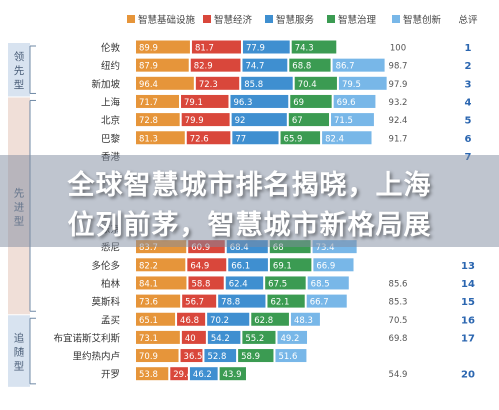 The width and height of the screenshot is (499, 410). I want to click on city-label: 多伦多, so click(105, 266).